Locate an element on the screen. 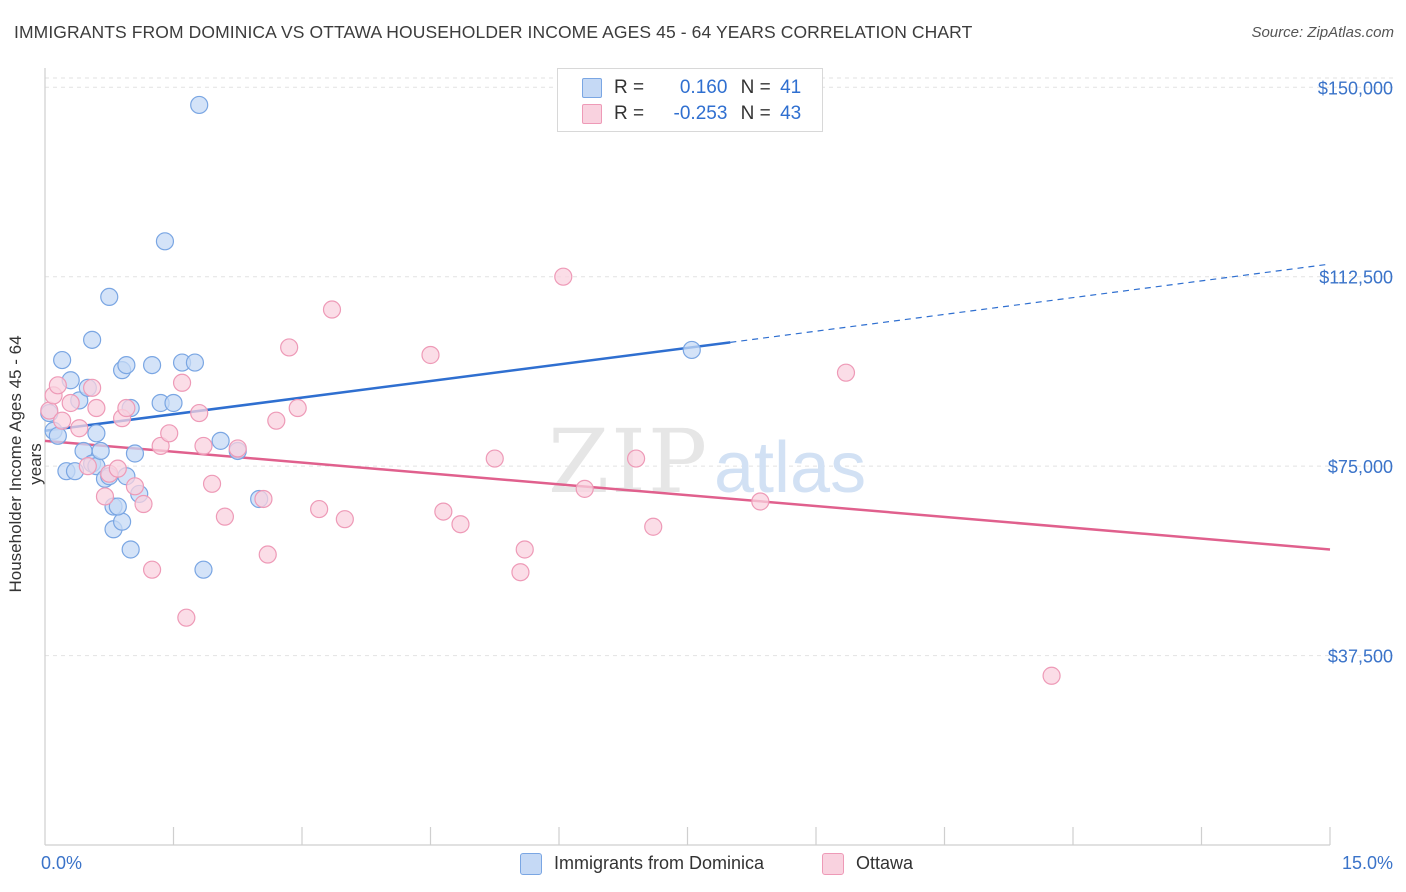 The image size is (1406, 892). dominica-trend-line is located at coordinates (387, 387).